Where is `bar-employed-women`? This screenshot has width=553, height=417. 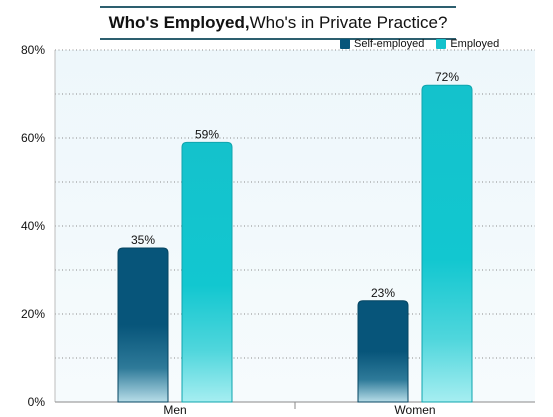
bar-employed-women is located at coordinates (447, 243).